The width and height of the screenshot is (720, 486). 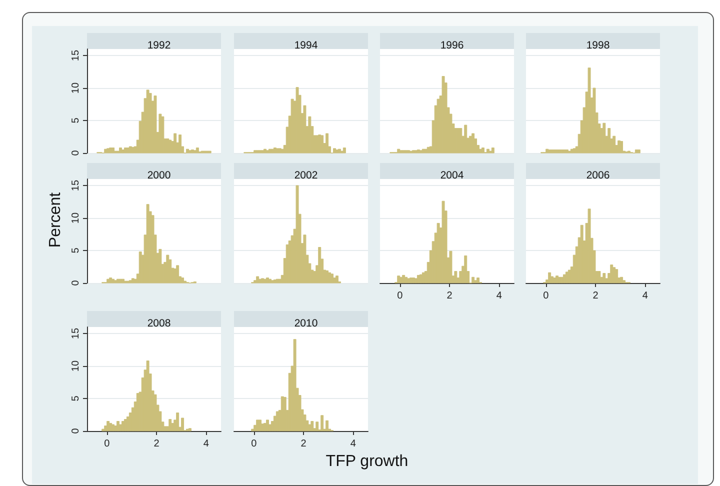 I want to click on chart-title: 1996, so click(x=452, y=46).